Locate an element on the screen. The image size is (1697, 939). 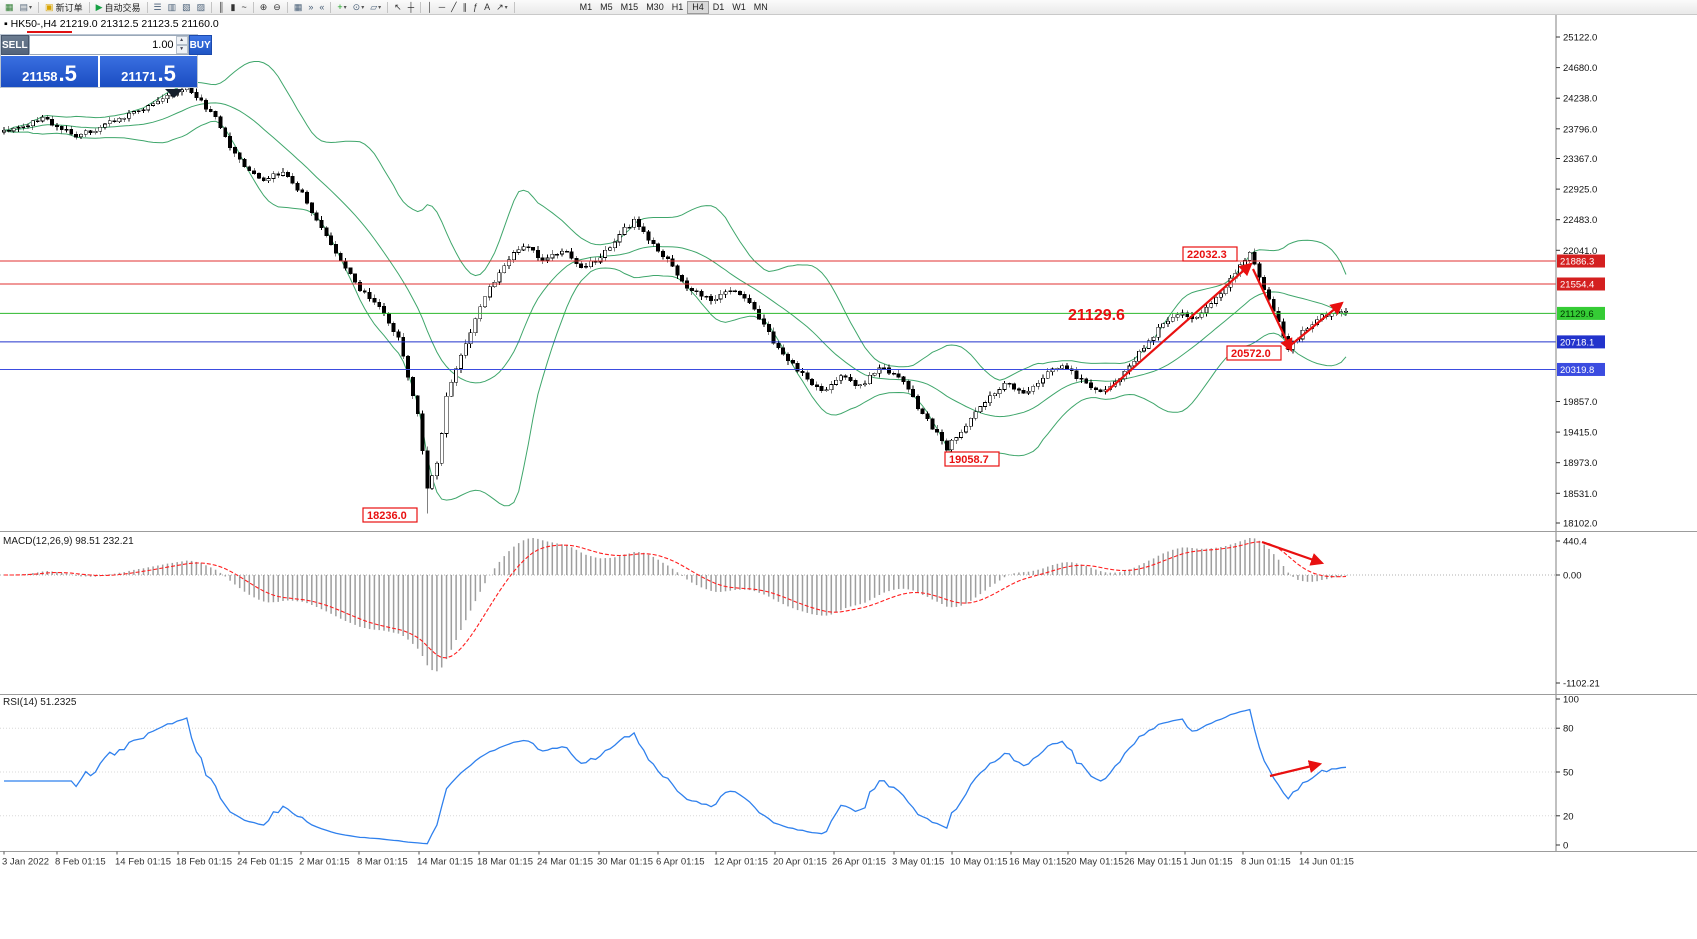
channel-icon: ∥ is located at coordinates (465, 7).